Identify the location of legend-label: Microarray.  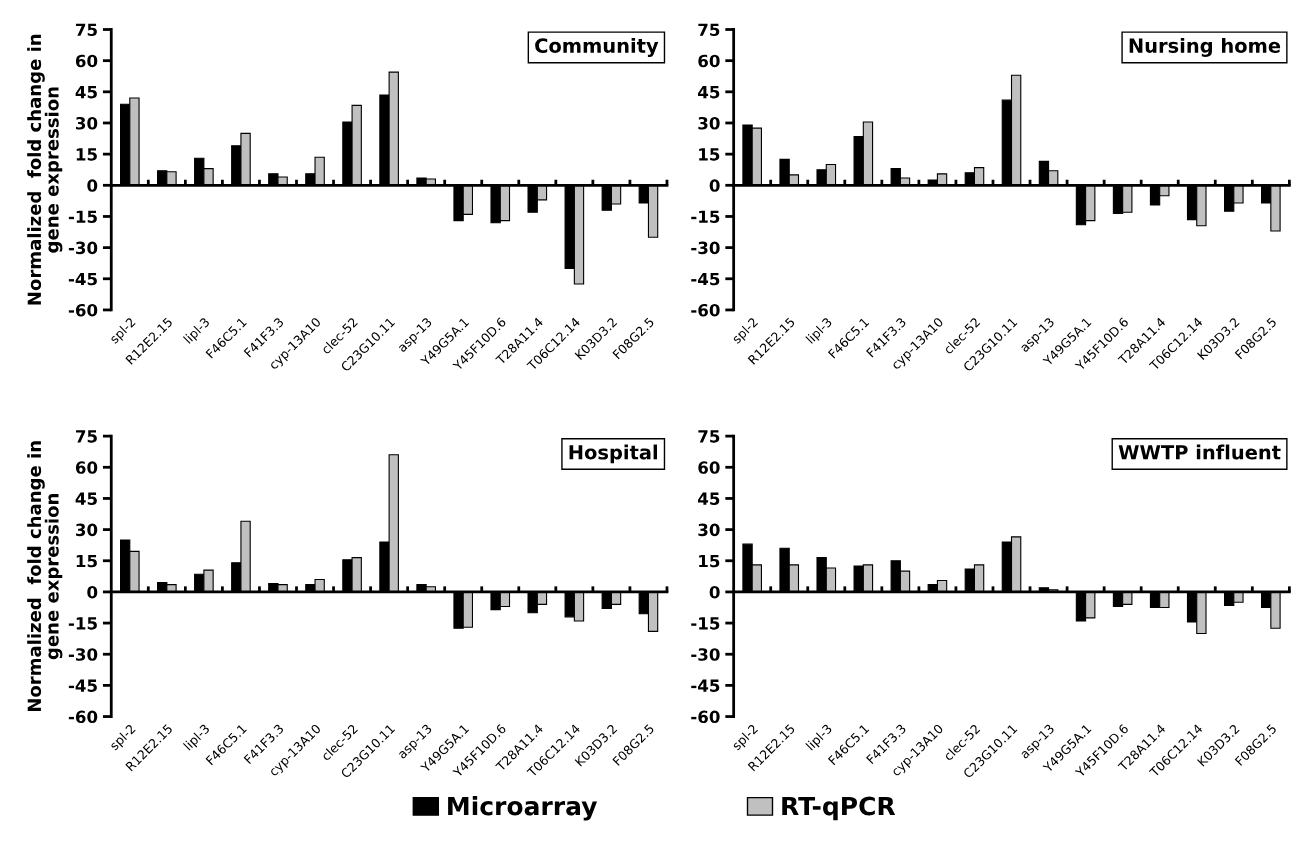
(523, 808).